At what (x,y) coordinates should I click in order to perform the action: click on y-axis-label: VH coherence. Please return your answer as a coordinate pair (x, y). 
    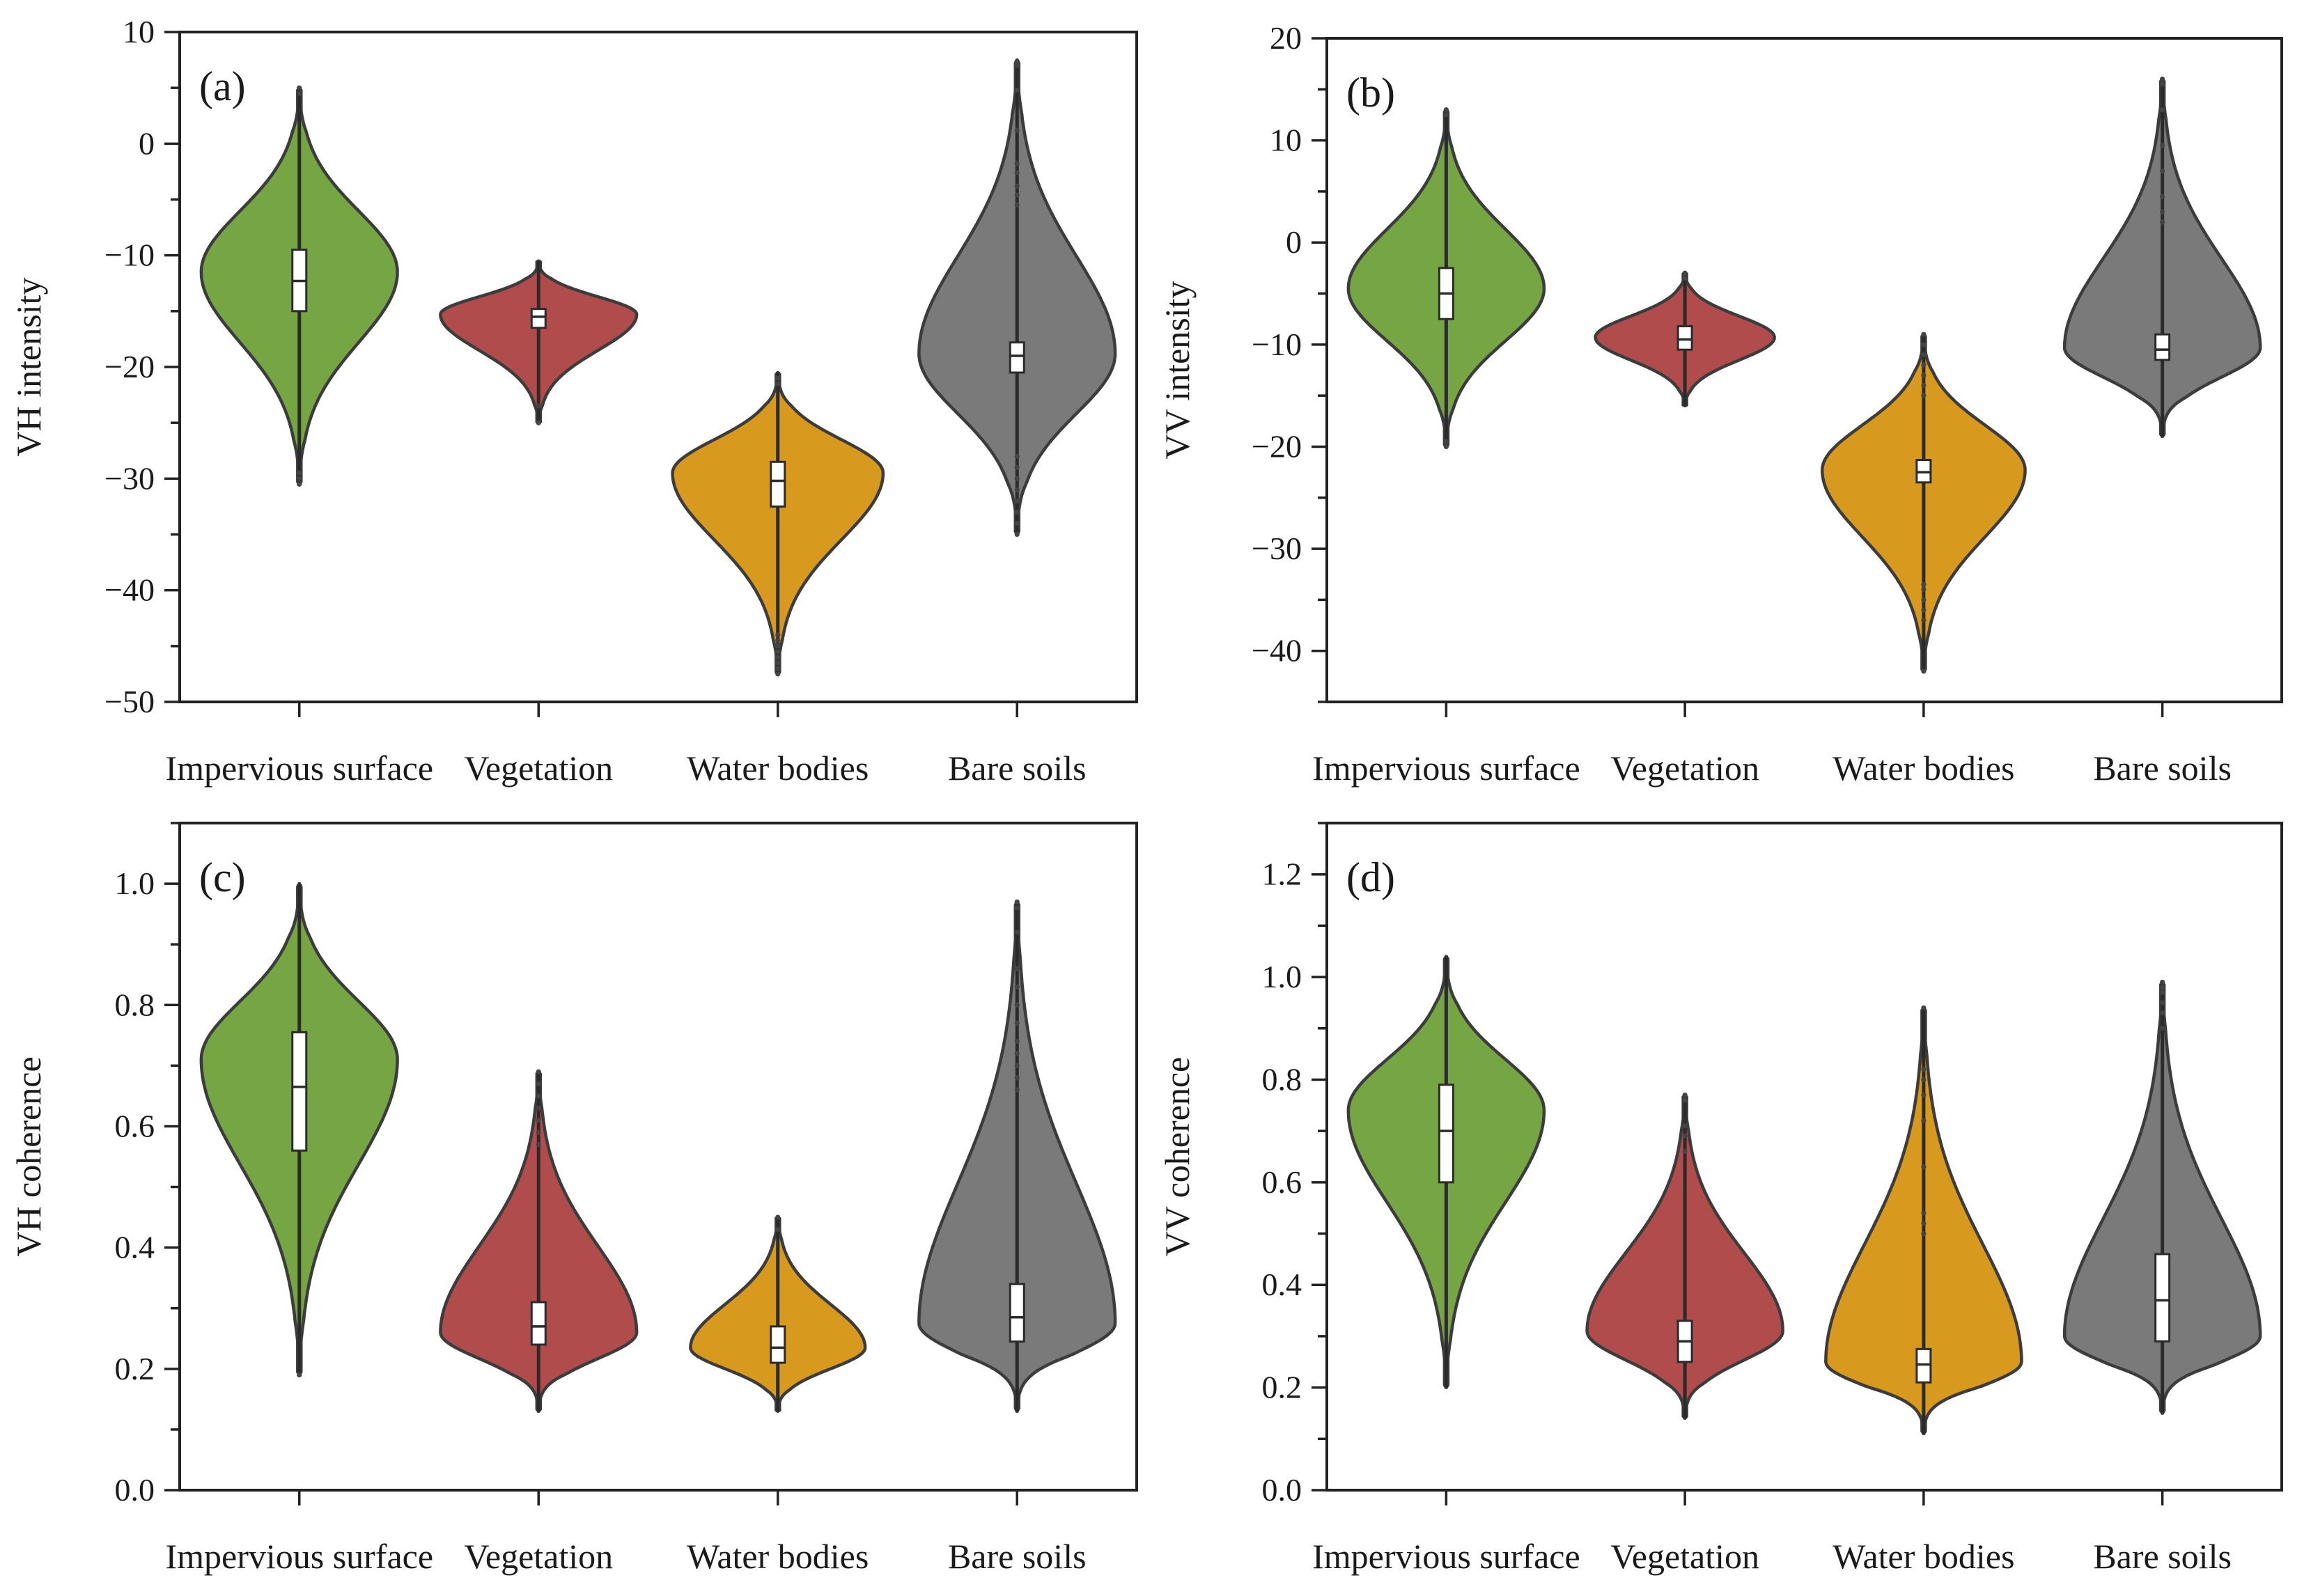
    Looking at the image, I should click on (28, 1156).